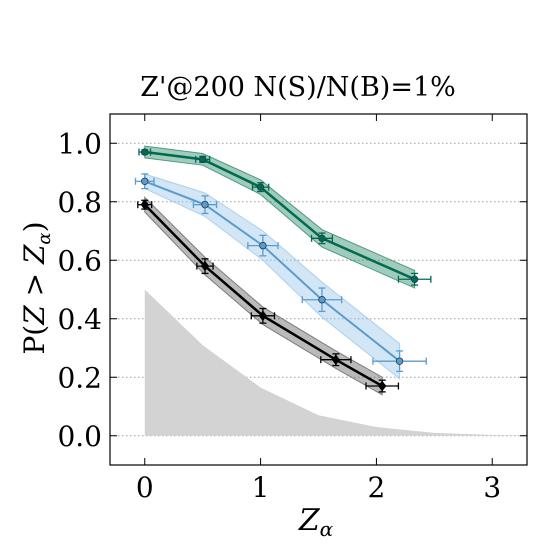 This screenshot has width=548, height=548. I want to click on y-tick-label: 0.8, so click(79, 202).